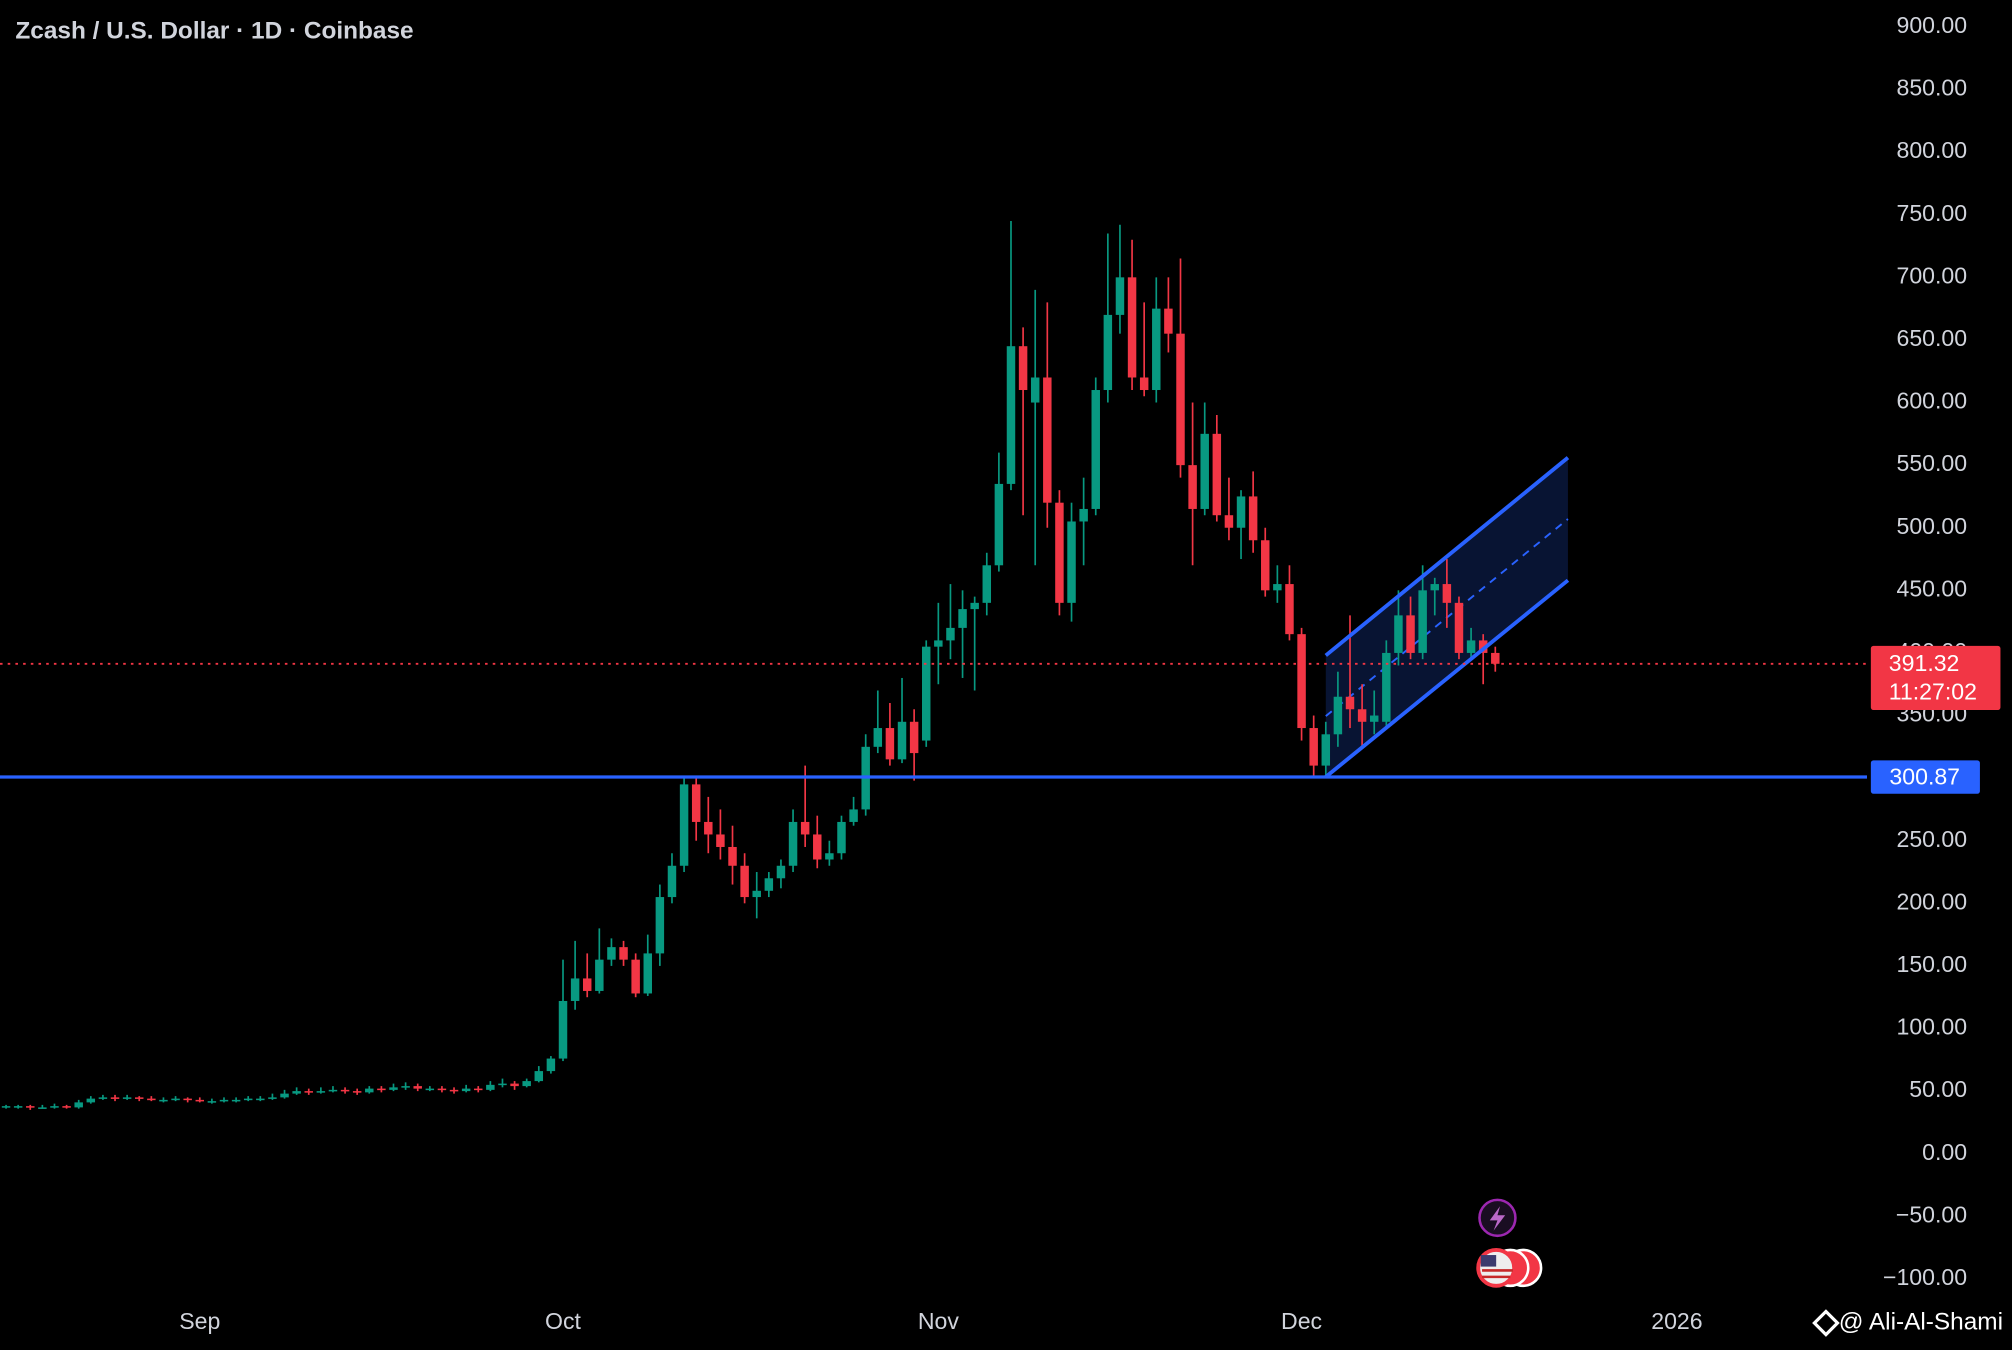  I want to click on event-icon, so click(1497, 1218).